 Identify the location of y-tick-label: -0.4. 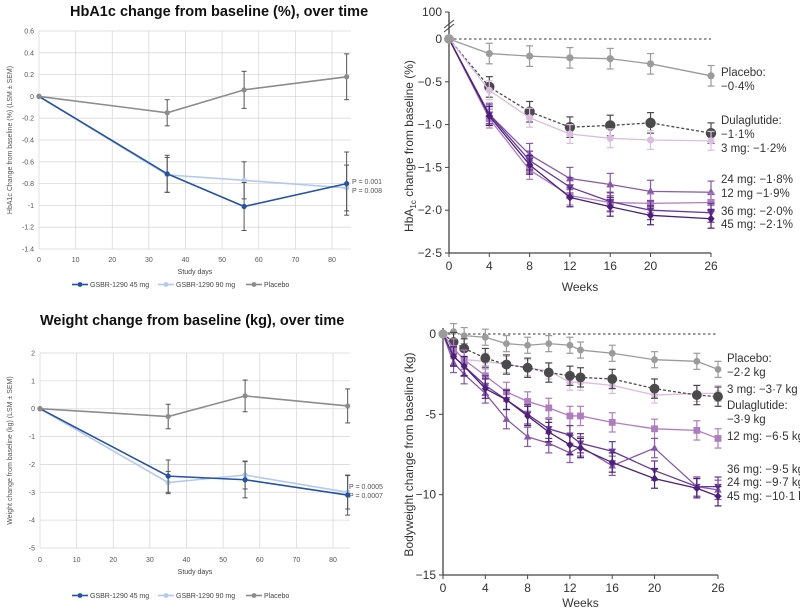
(28, 141).